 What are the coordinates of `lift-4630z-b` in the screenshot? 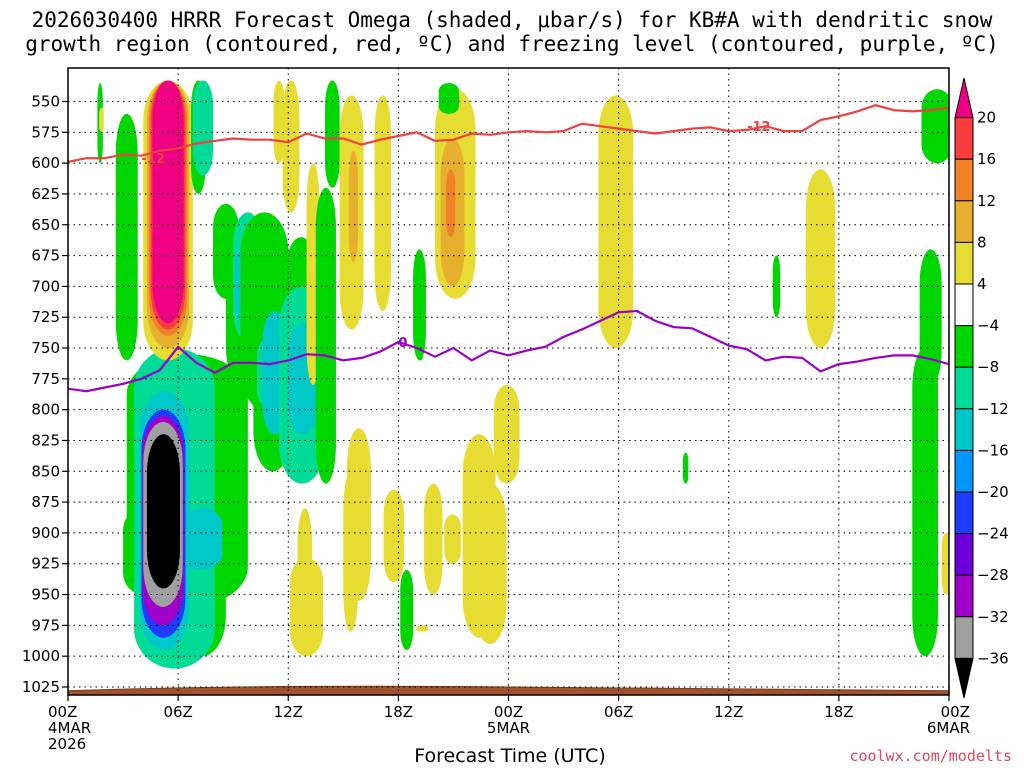 It's located at (925, 502).